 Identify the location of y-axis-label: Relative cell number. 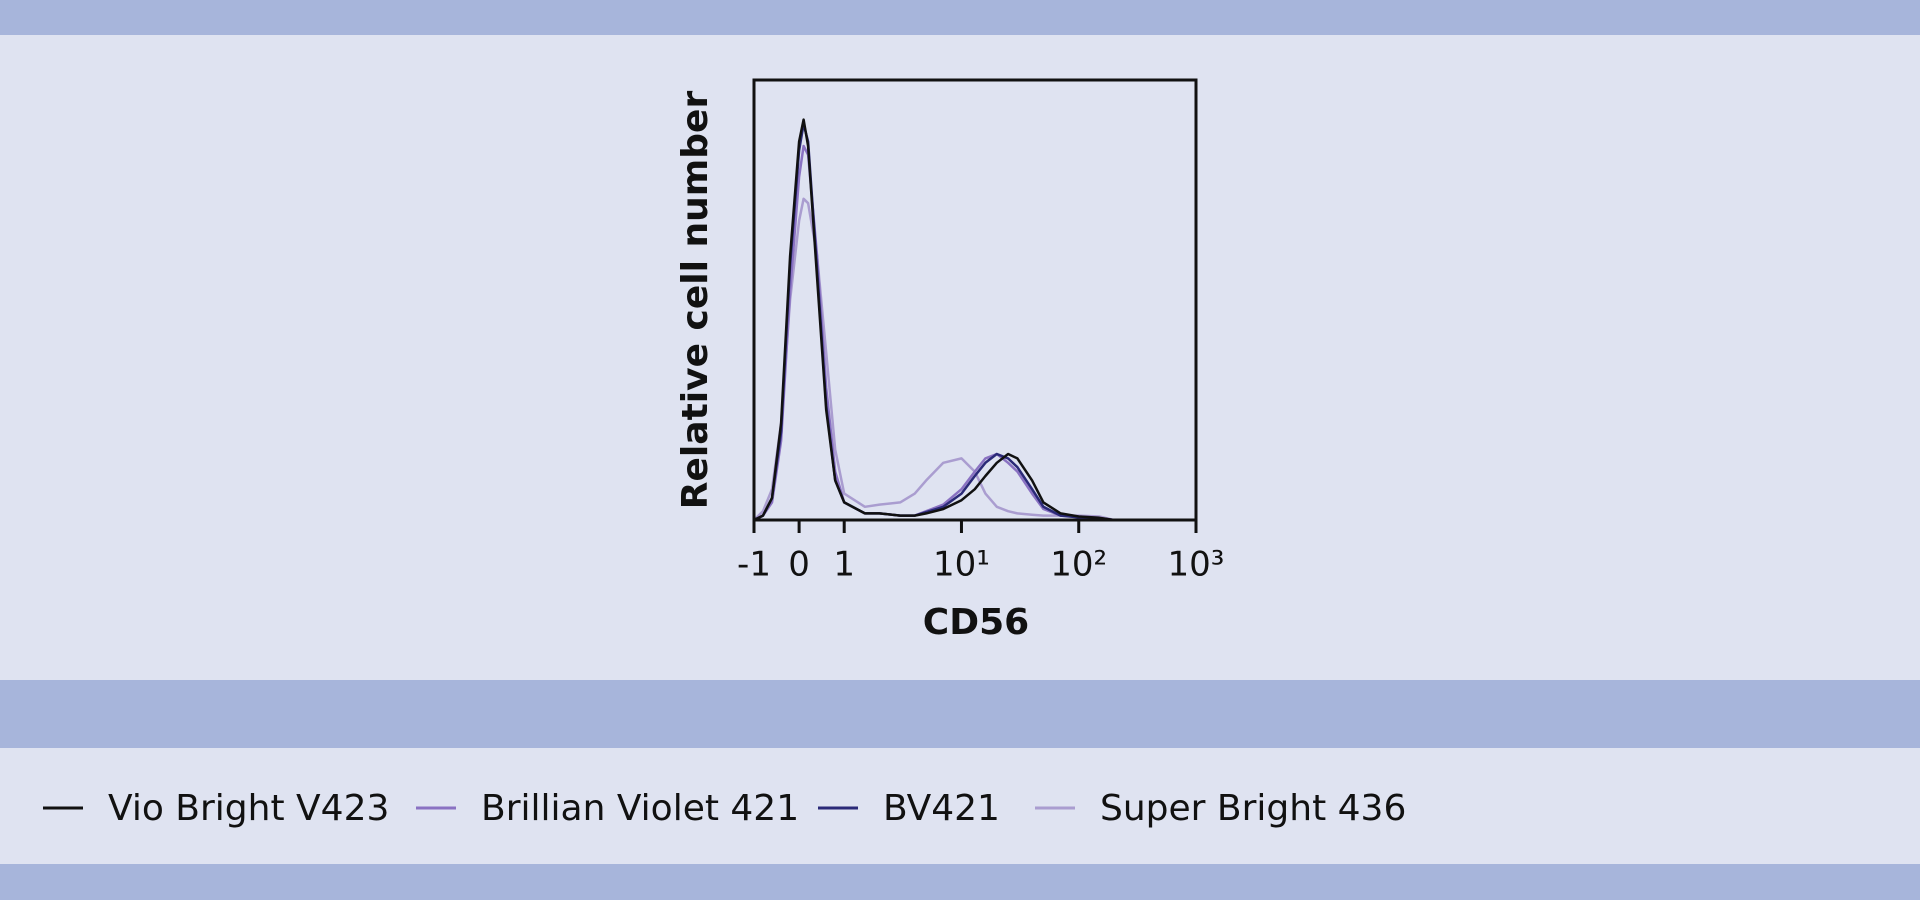
(695, 300).